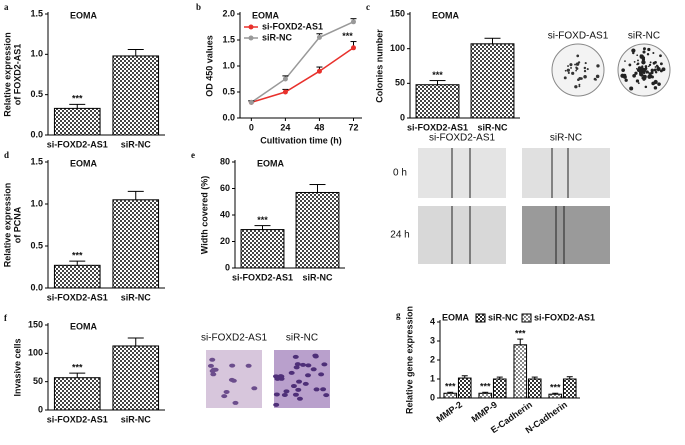 This screenshot has height=445, width=685. What do you see at coordinates (379, 66) in the screenshot?
I see `y-axis-title: Colonies number` at bounding box center [379, 66].